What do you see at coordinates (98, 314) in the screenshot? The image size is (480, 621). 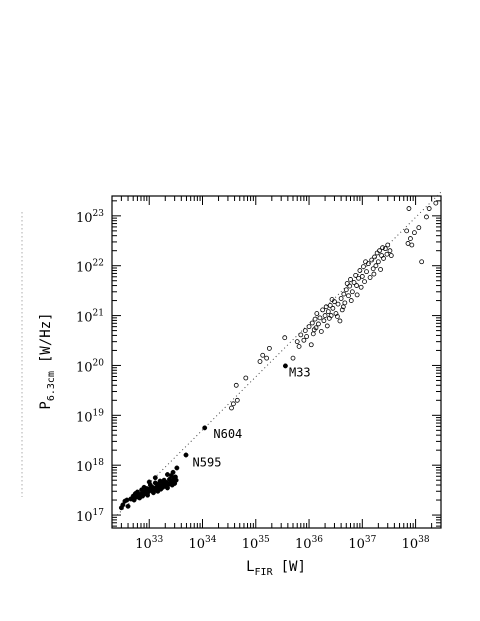 I see `y-tick-label-exponent: 21` at bounding box center [98, 314].